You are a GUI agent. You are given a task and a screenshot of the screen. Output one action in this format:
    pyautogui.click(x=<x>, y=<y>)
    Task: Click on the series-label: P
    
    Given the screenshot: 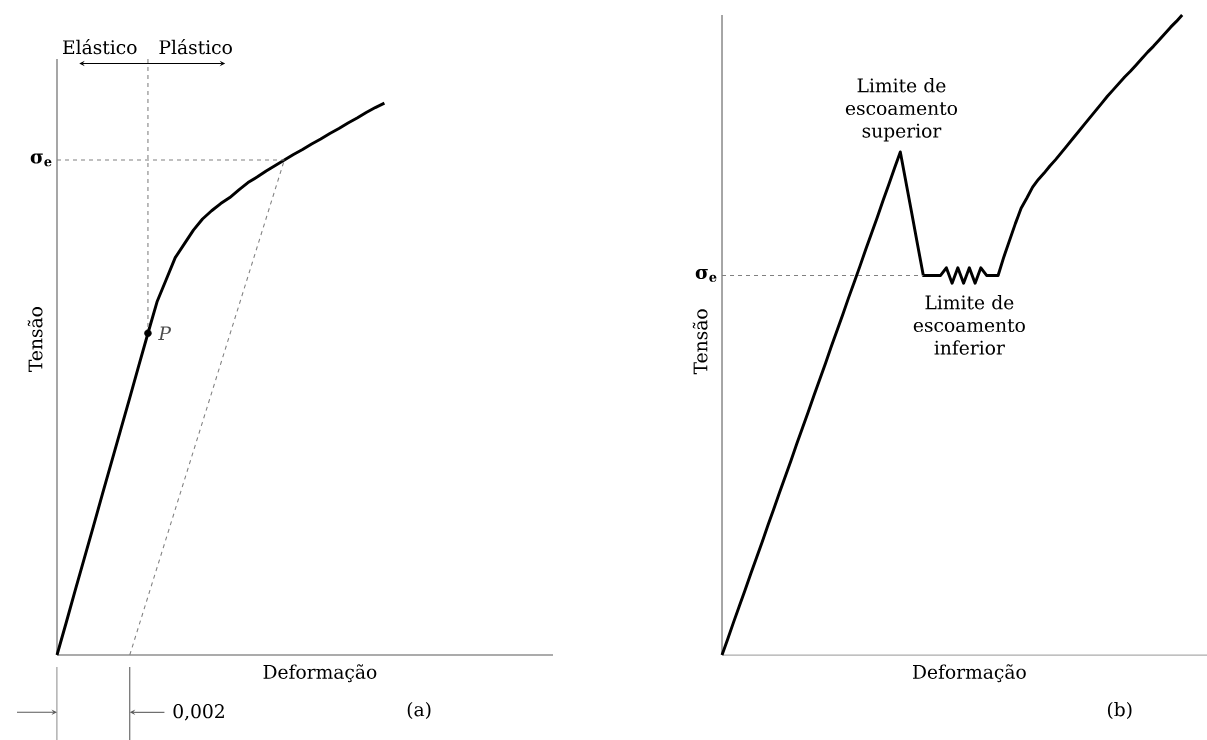 What is the action you would take?
    pyautogui.click(x=164, y=333)
    